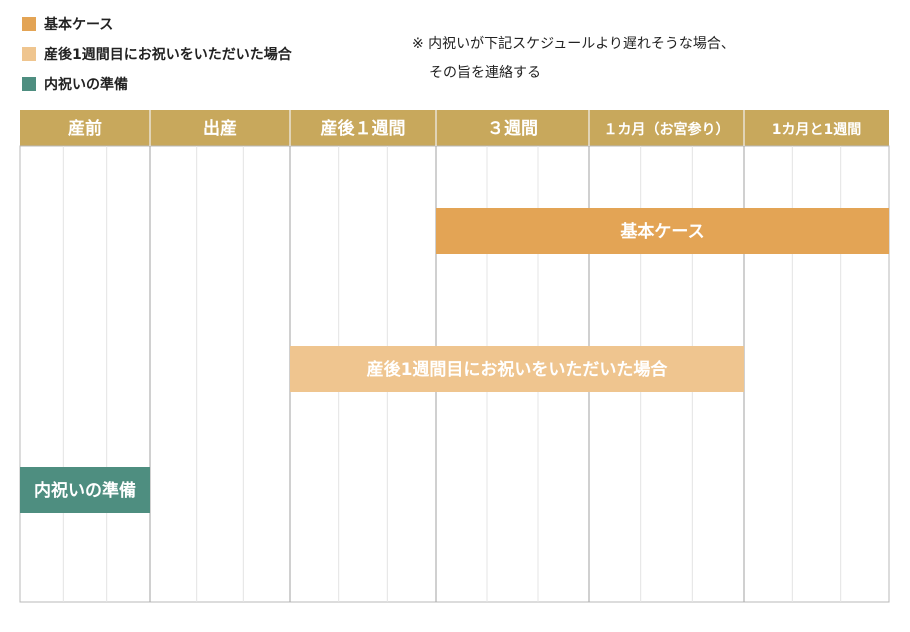 This screenshot has width=910, height=632. Describe the element at coordinates (29, 84) in the screenshot. I see `legend-swatch-preparation` at that location.